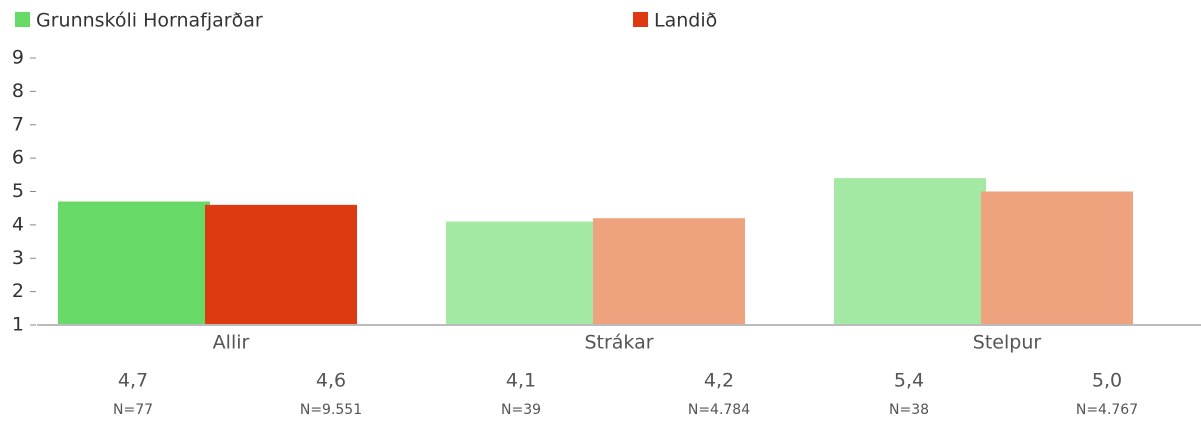  Describe the element at coordinates (18, 224) in the screenshot. I see `y-tick-label: 4` at that location.